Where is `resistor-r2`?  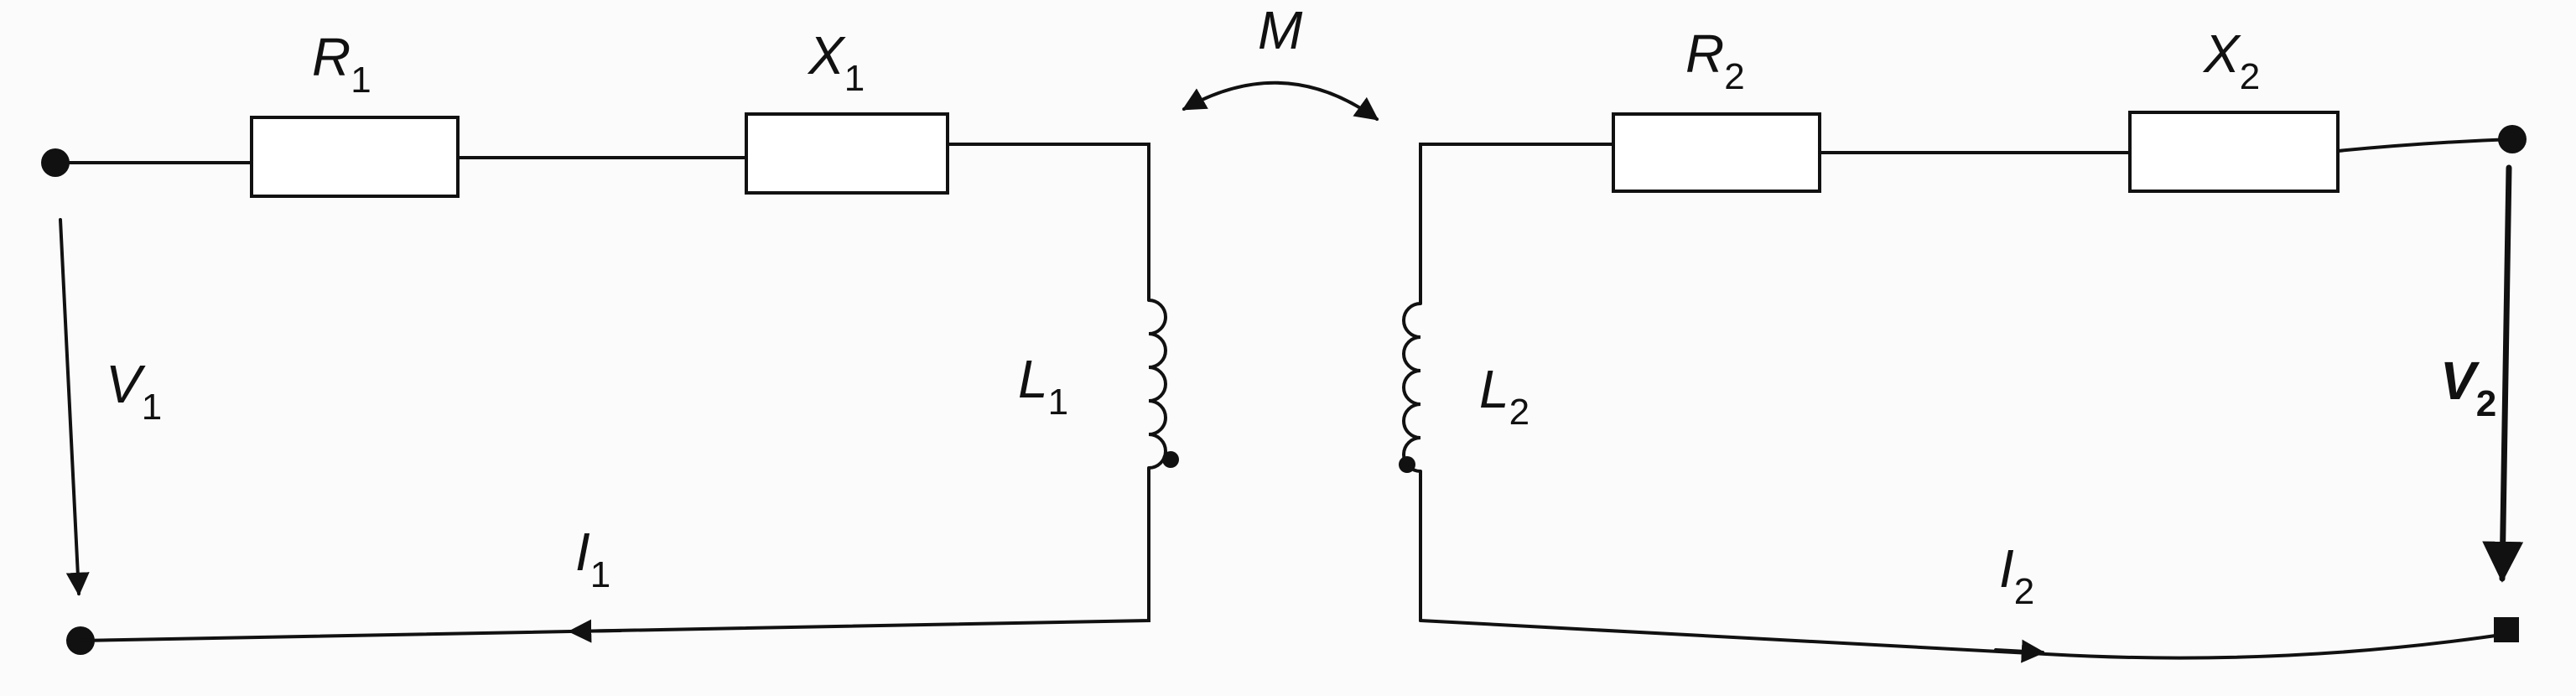
resistor-r2 is located at coordinates (1716, 152).